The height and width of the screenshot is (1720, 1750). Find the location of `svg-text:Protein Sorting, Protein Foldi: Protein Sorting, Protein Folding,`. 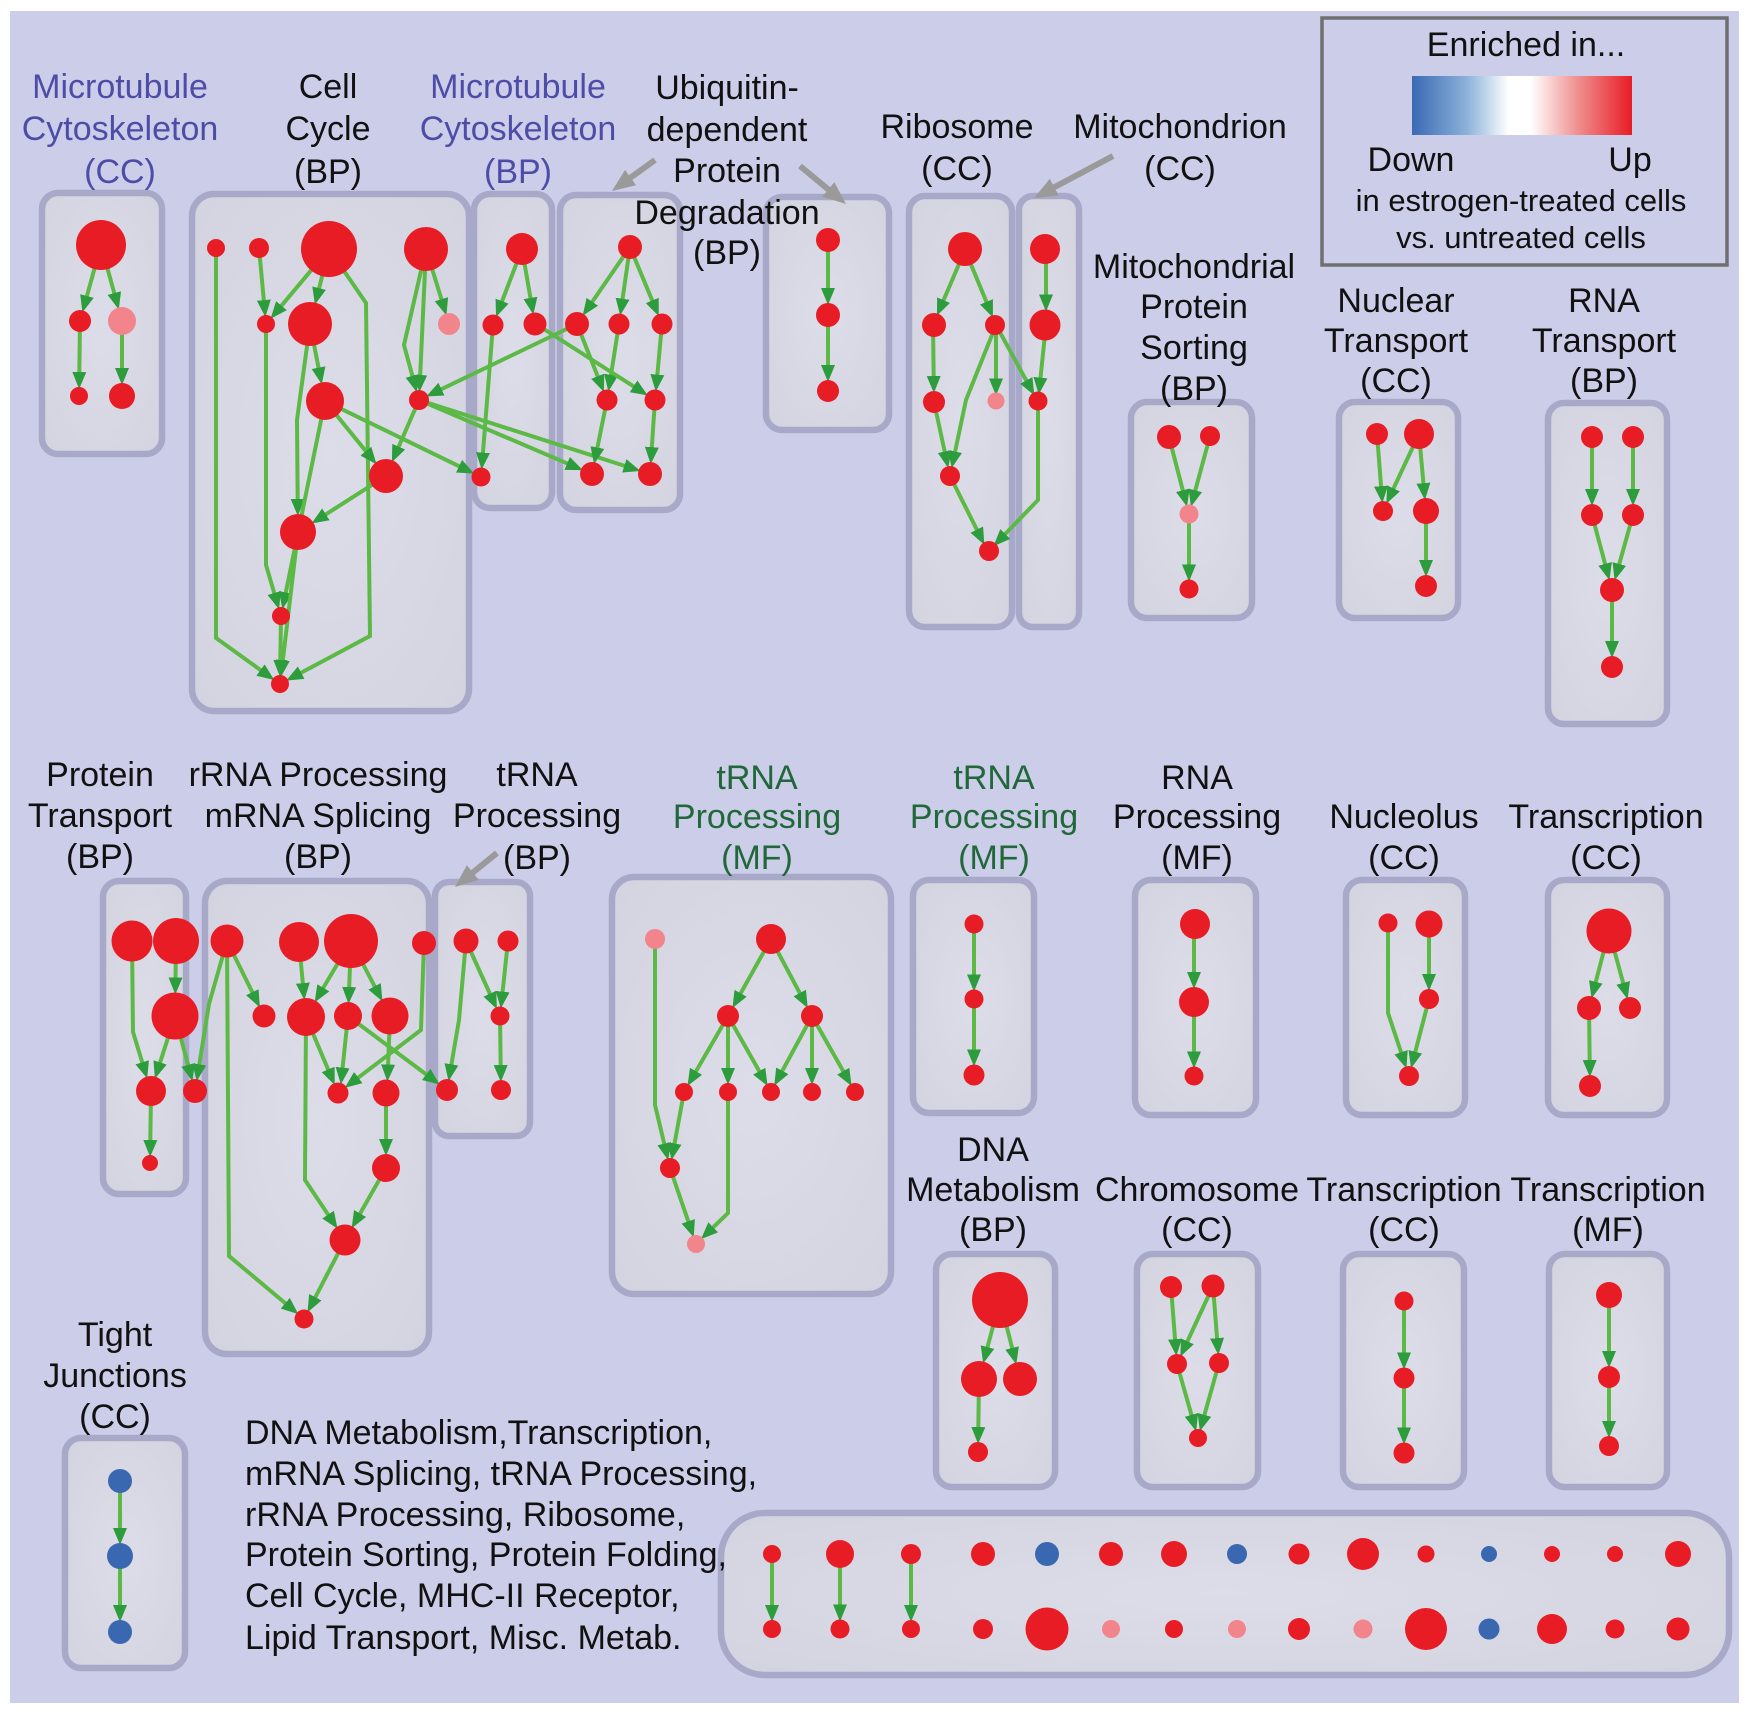

svg-text:Protein Sorting, Protein Foldi: Protein Sorting, Protein Folding, is located at coordinates (486, 1555).